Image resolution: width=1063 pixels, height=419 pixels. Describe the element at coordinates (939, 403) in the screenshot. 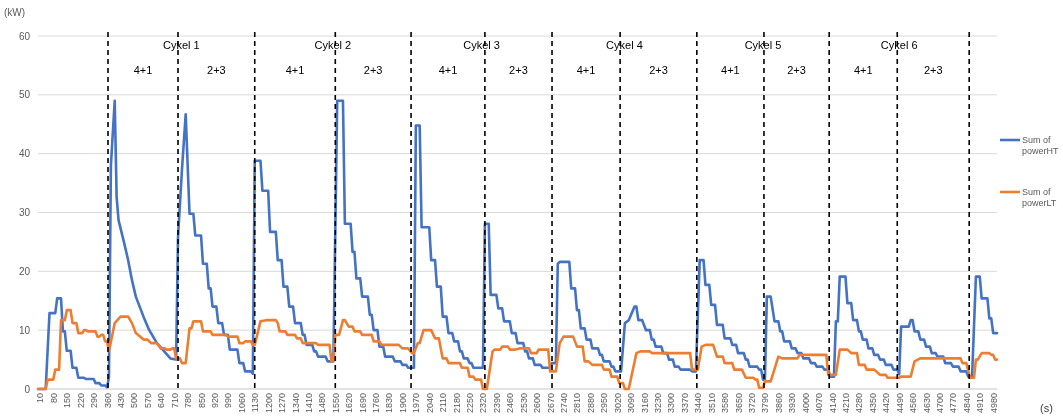

I see `x-tick-label: 4700` at that location.